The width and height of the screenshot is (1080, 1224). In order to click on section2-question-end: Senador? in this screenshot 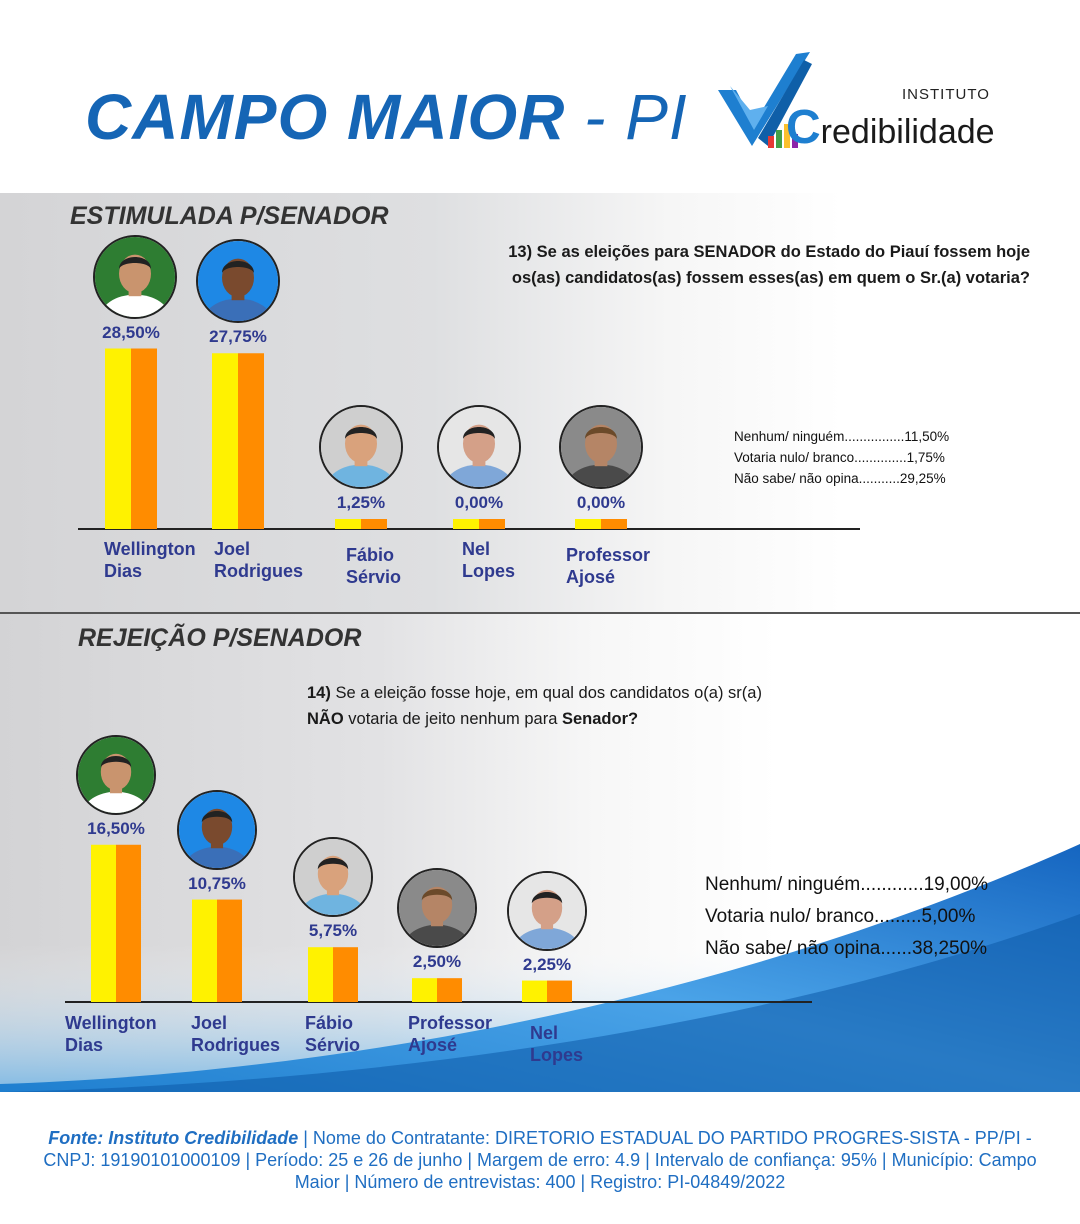, I will do `click(600, 719)`.